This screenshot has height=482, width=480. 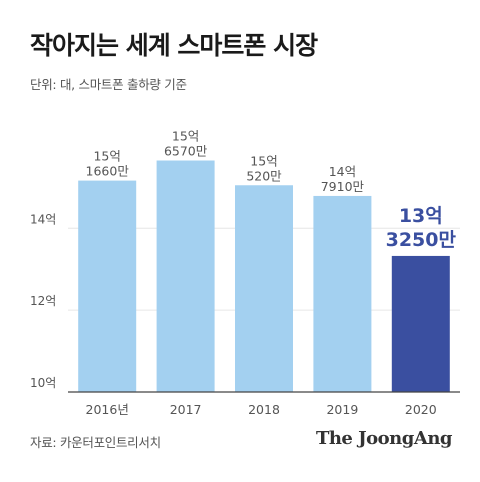 I want to click on unit-note: 단위: 대, 스마트폰 출하량 기준, so click(x=108, y=84).